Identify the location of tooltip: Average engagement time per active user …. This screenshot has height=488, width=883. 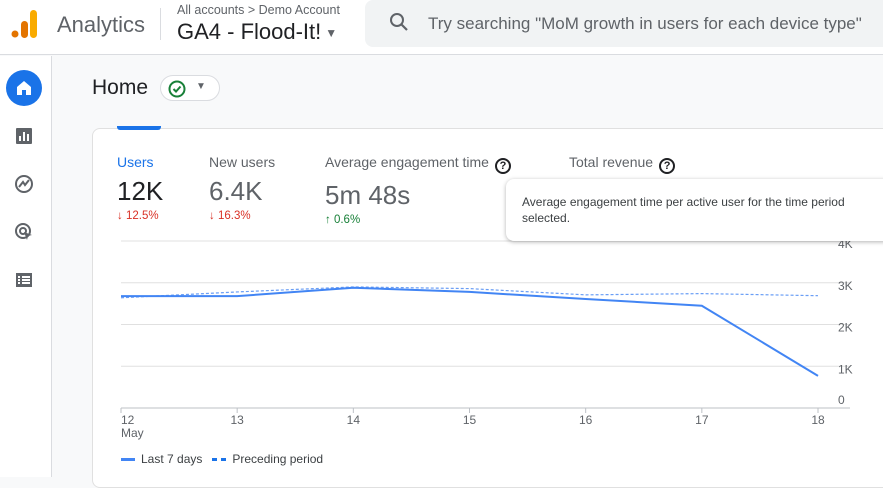
(694, 210).